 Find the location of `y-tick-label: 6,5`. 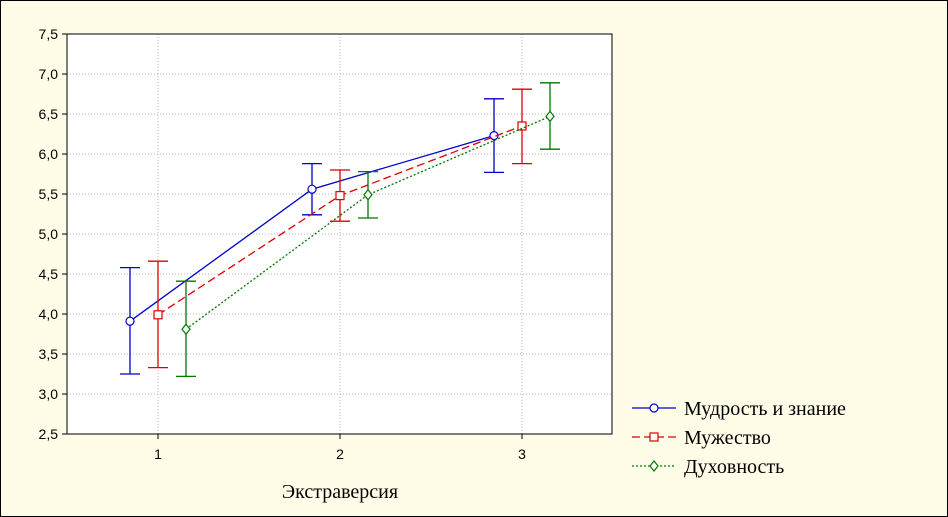

y-tick-label: 6,5 is located at coordinates (49, 114).